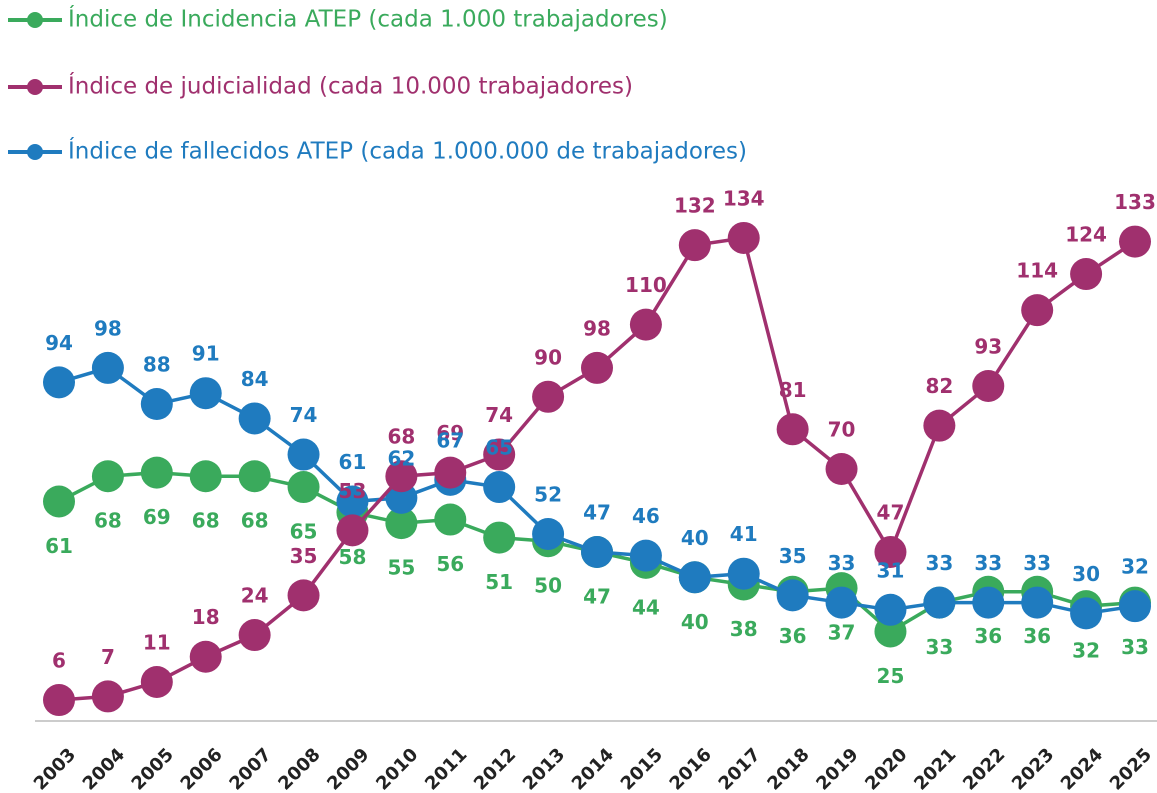 This screenshot has height=793, width=1157. What do you see at coordinates (397, 768) in the screenshot?
I see `x-tick-label: 2010` at bounding box center [397, 768].